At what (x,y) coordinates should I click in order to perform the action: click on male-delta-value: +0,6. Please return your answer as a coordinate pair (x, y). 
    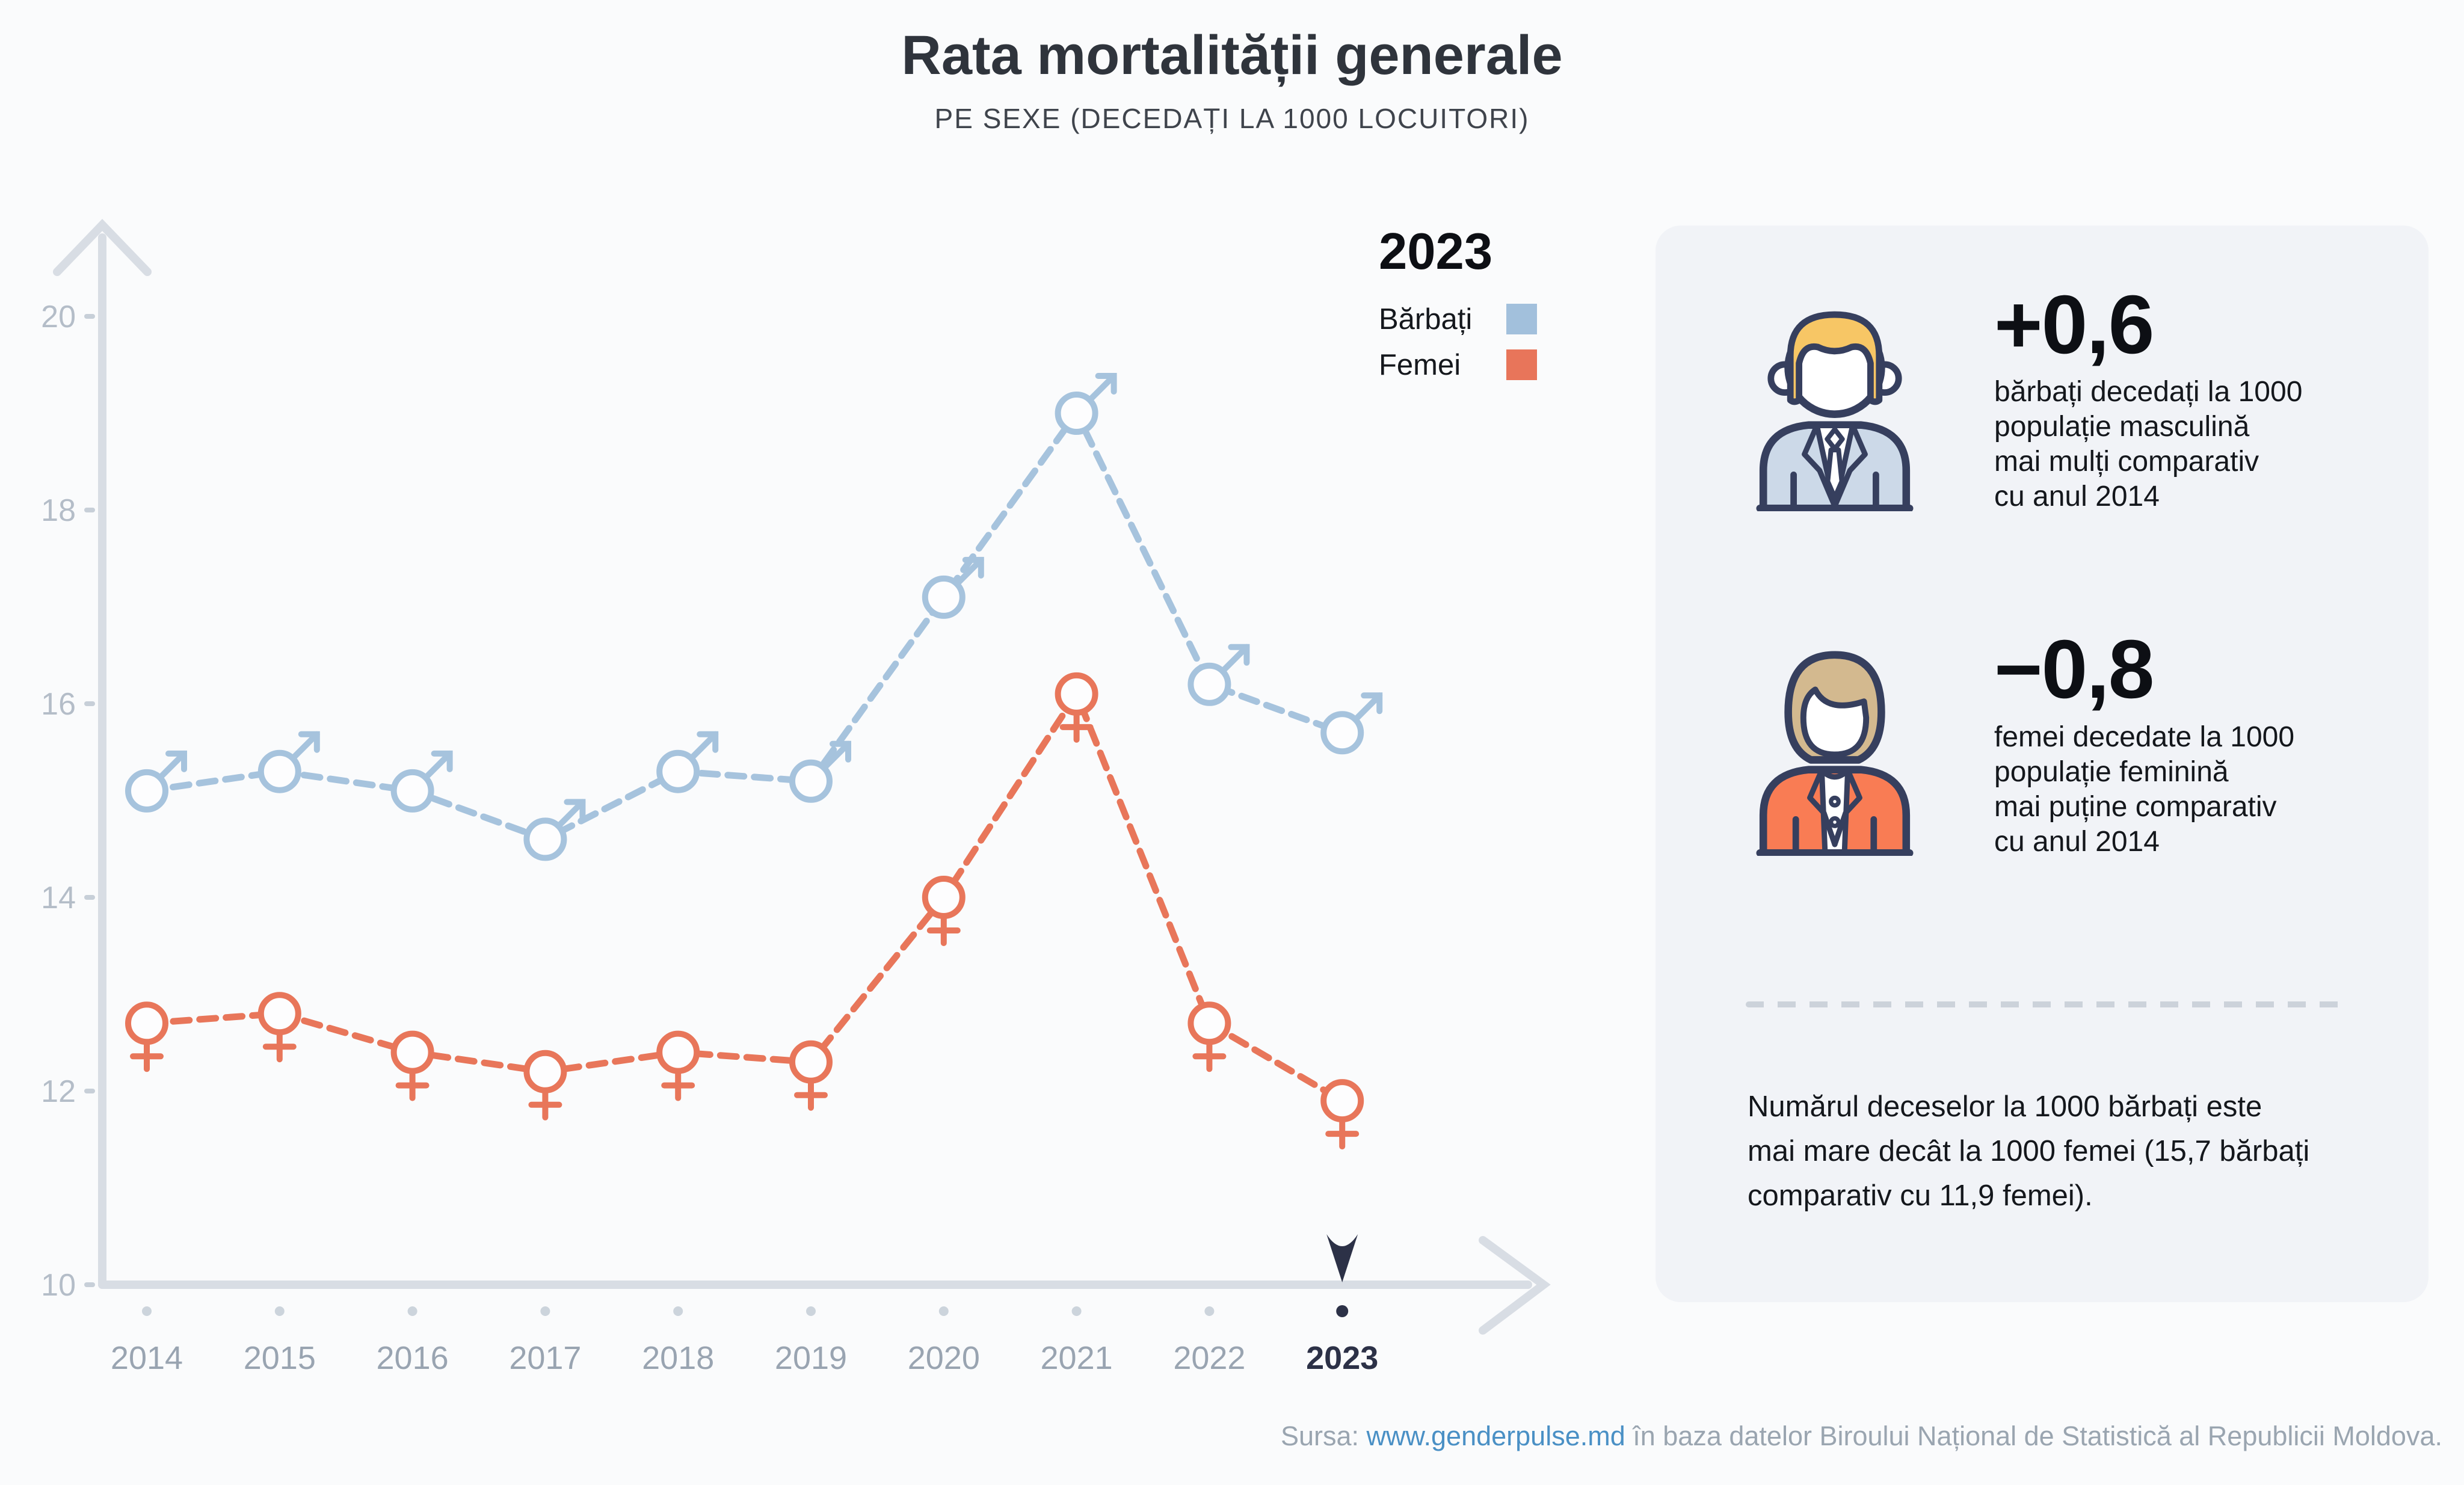
    Looking at the image, I should click on (2074, 324).